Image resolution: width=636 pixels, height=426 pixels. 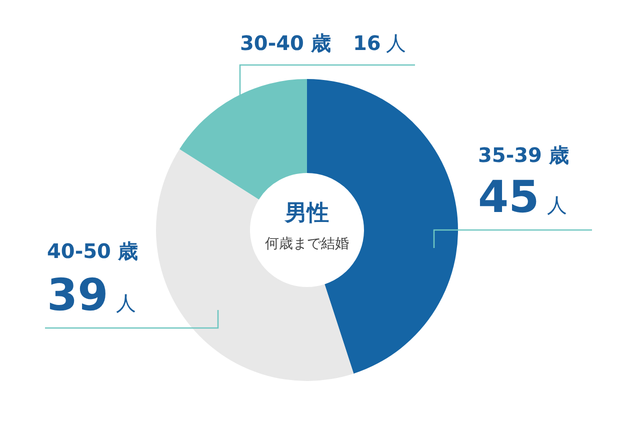 I want to click on slice-label: 35-39 歳, so click(x=523, y=155).